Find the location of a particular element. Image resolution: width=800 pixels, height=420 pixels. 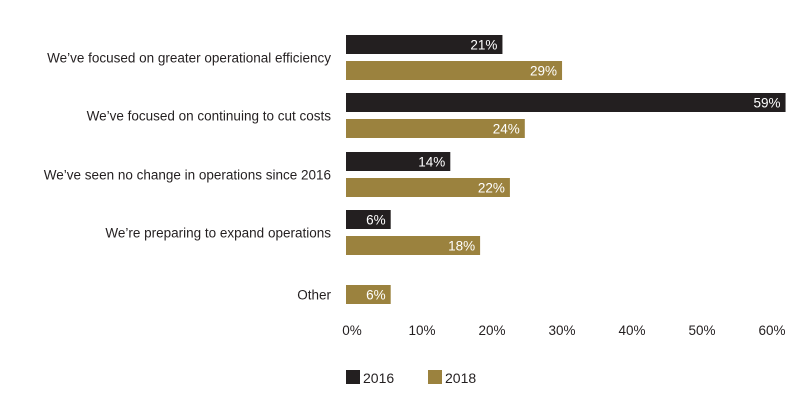

x-tick-label: 40% is located at coordinates (631, 330).